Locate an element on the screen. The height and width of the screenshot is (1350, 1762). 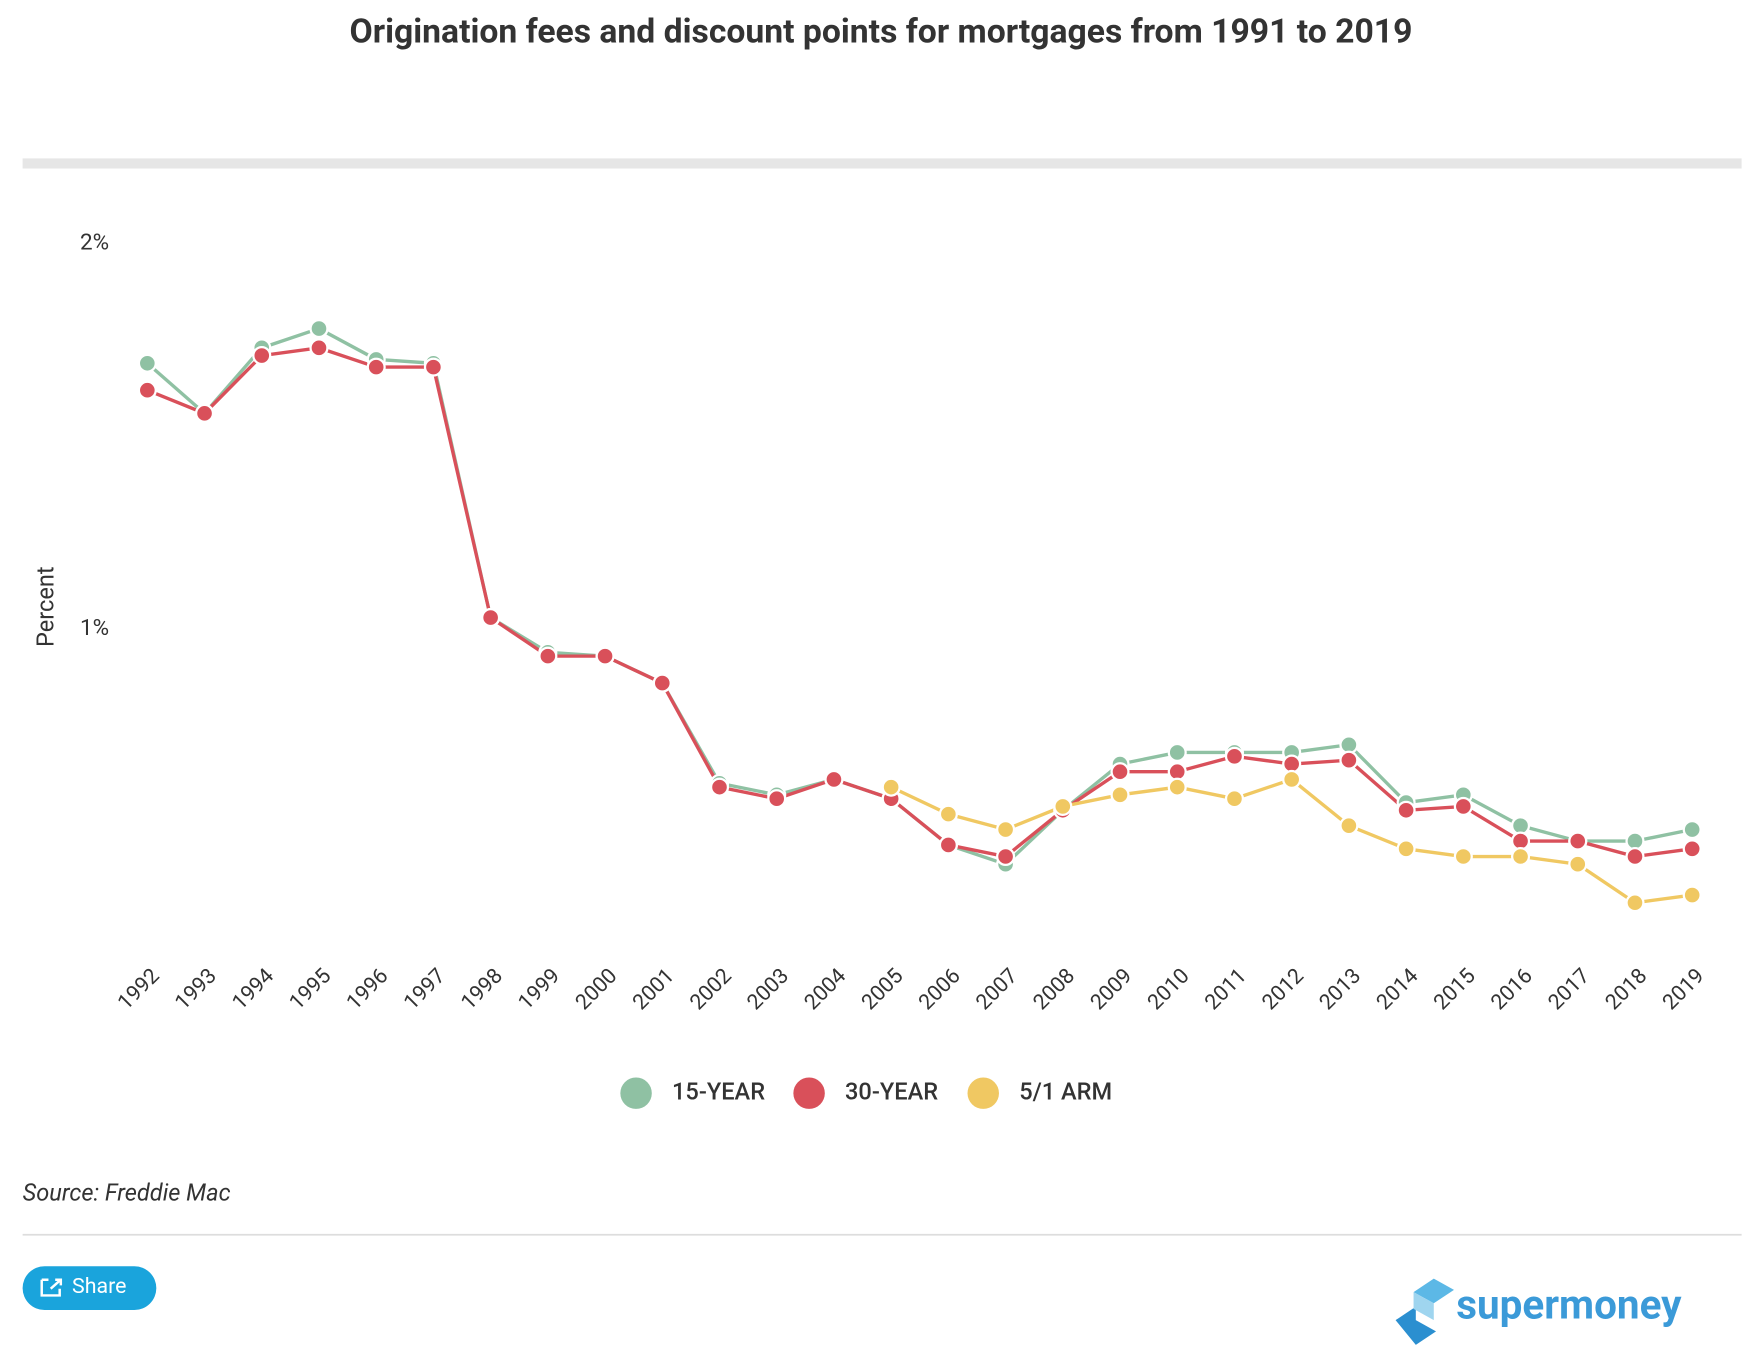
x-tick-label: 2010 is located at coordinates (1169, 990).